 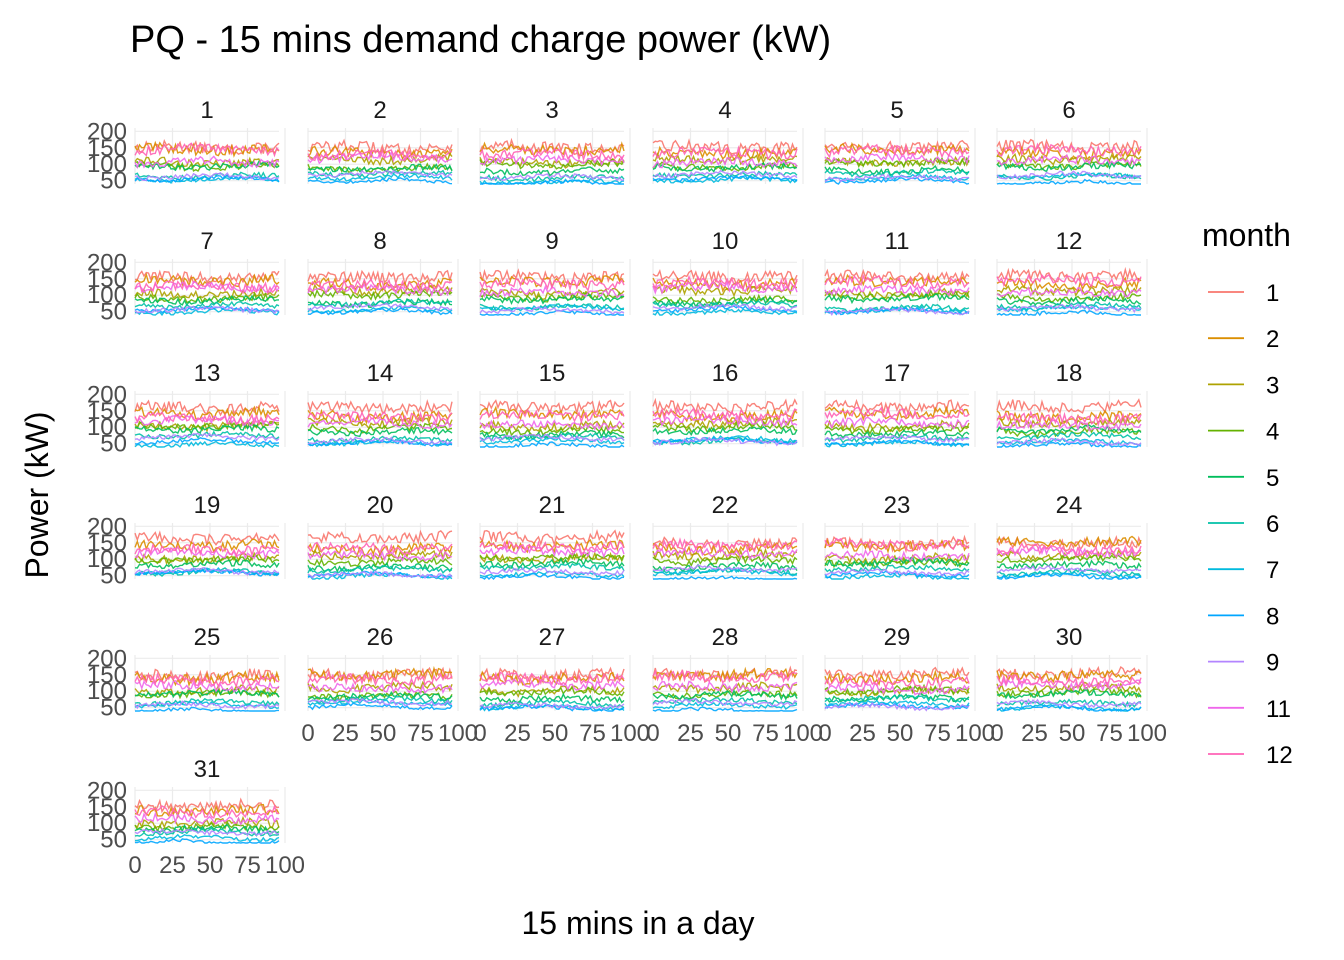 I want to click on y-tick-label: 50, so click(x=113, y=444).